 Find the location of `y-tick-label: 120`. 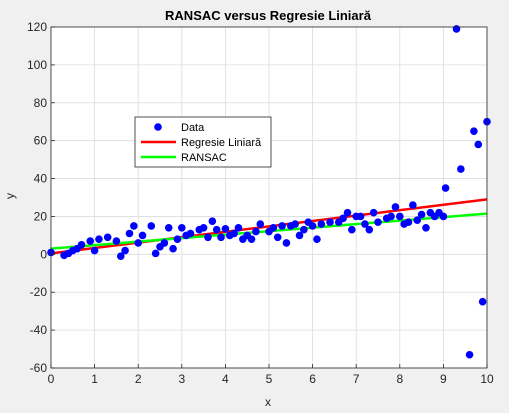

y-tick-label: 120 is located at coordinates (37, 27).